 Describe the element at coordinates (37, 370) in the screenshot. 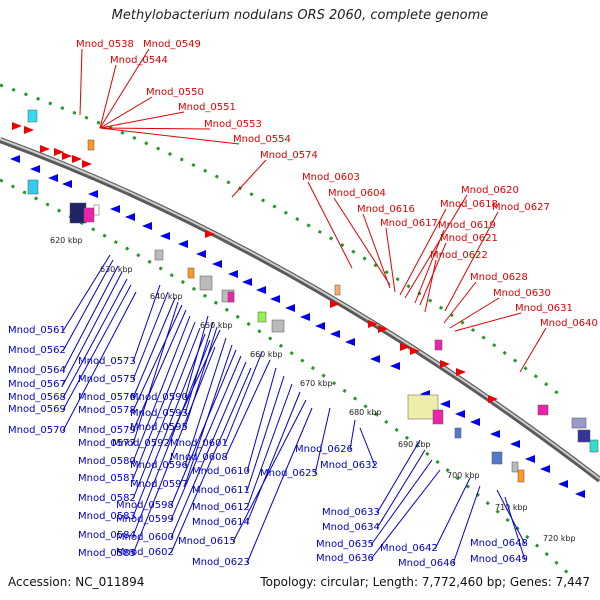

I see `bottom-gene-label: Mnod_0564` at that location.